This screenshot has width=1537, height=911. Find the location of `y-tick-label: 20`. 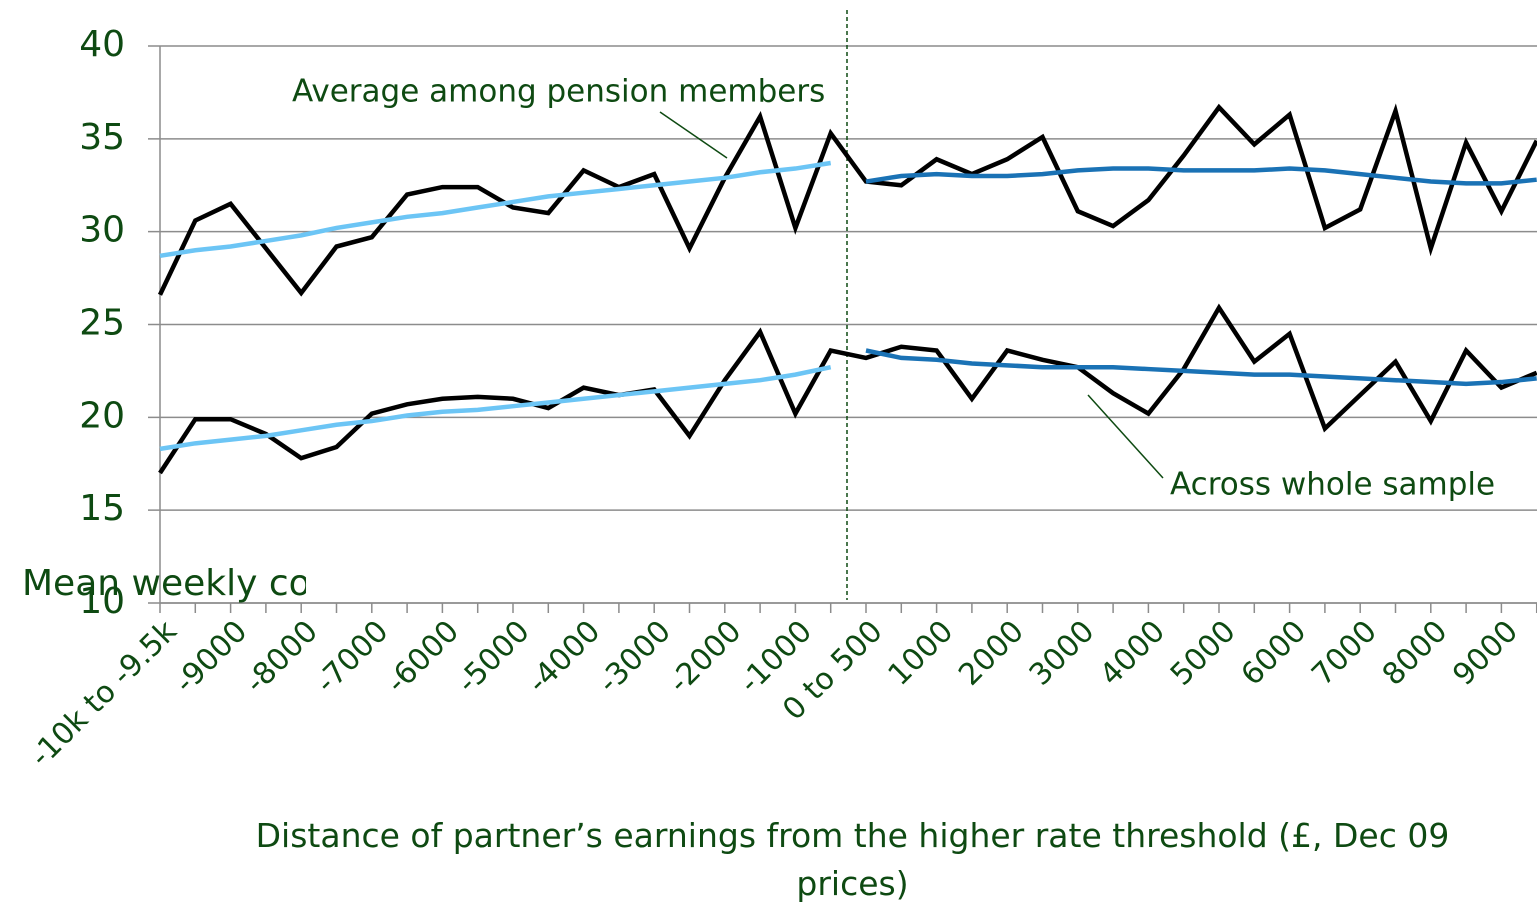

y-tick-label: 20 is located at coordinates (102, 415).